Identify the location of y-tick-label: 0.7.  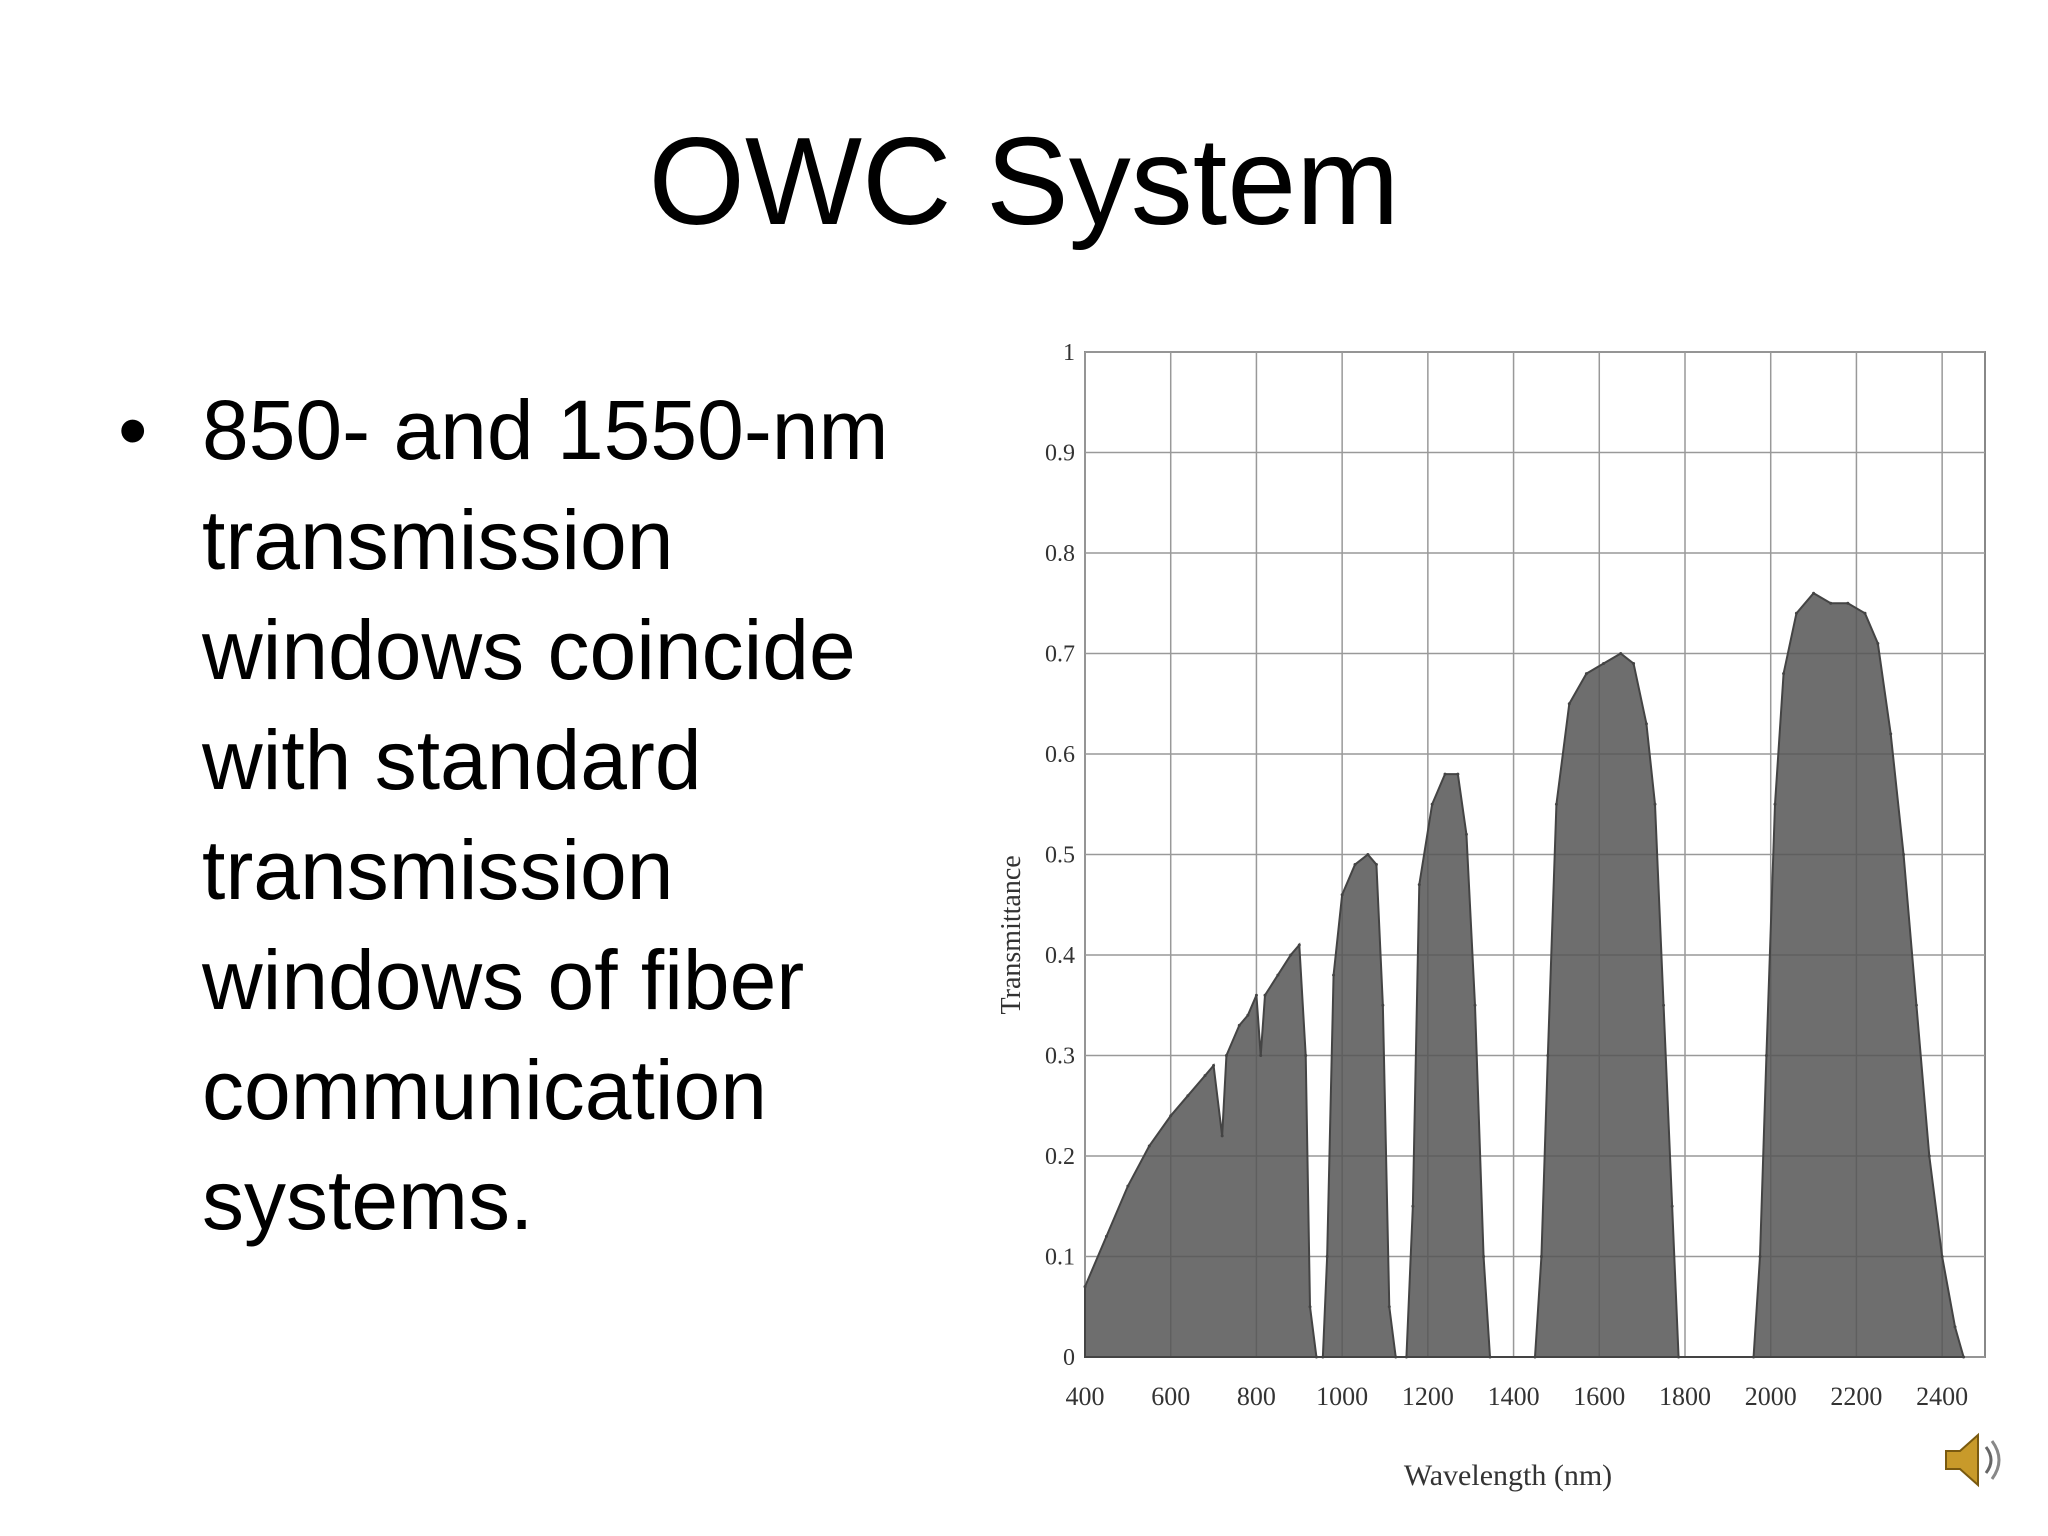
(1060, 655).